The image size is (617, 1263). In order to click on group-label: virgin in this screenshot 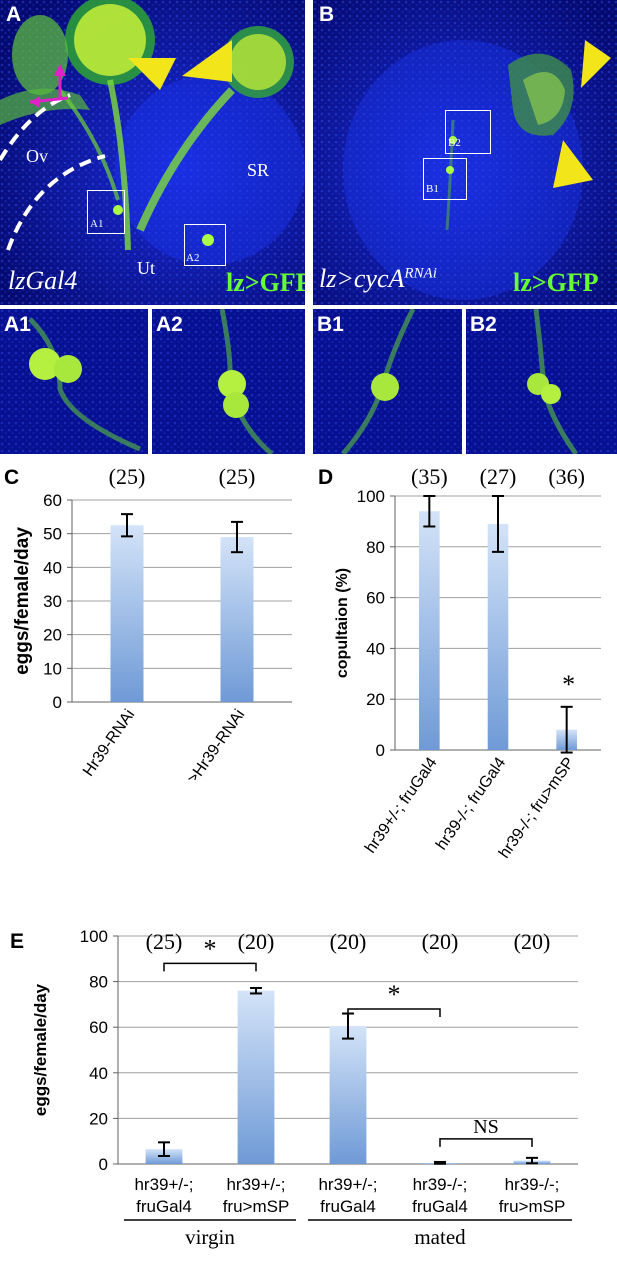, I will do `click(210, 1237)`.